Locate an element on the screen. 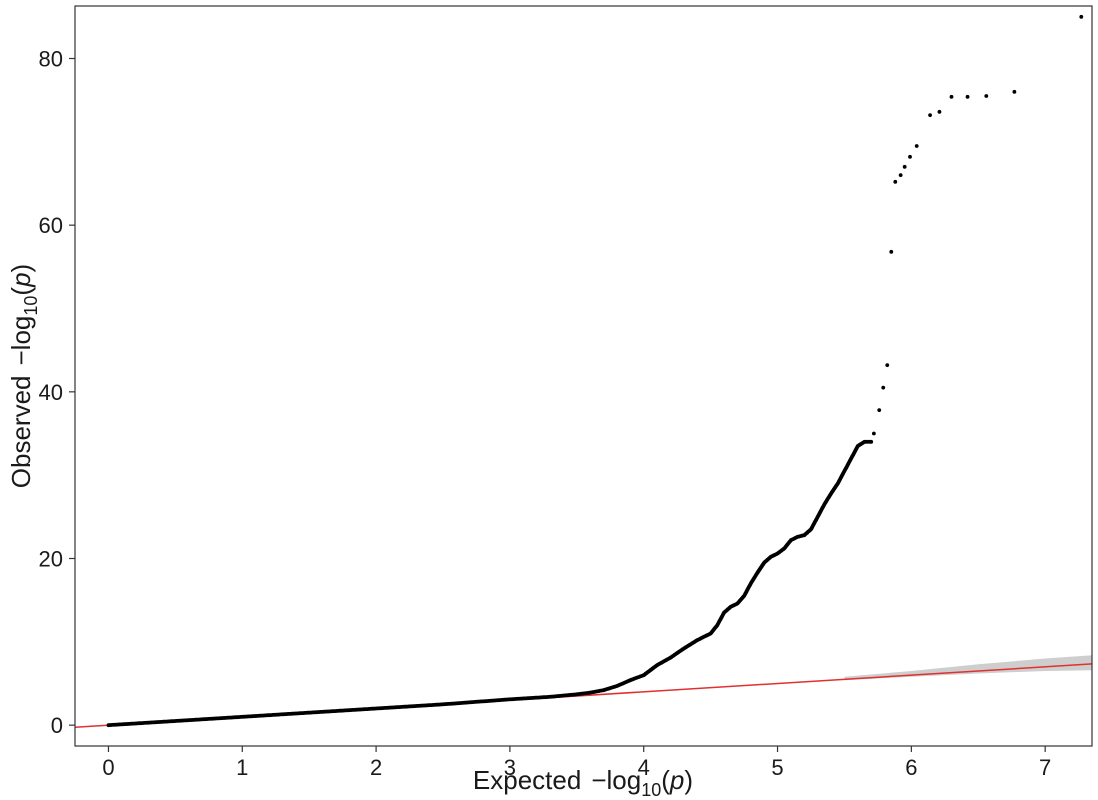  x-tick-label: 6 is located at coordinates (911, 767).